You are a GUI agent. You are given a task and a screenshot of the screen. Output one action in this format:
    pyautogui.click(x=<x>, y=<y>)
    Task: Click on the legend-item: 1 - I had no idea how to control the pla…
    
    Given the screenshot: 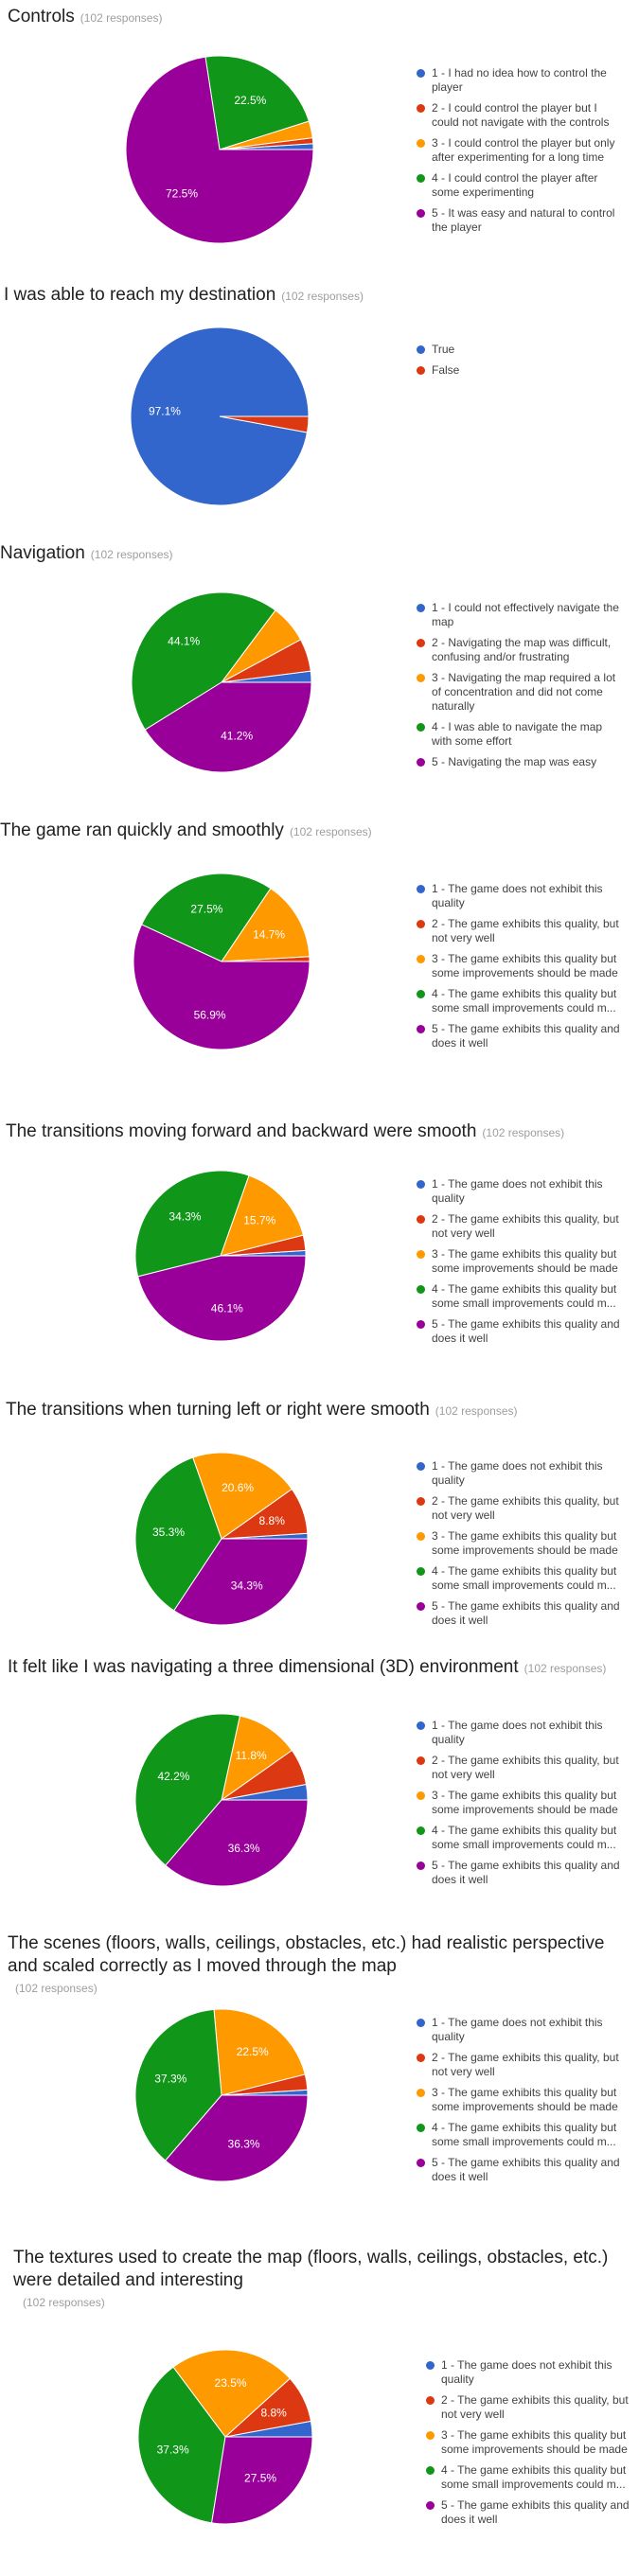 What is the action you would take?
    pyautogui.click(x=518, y=80)
    